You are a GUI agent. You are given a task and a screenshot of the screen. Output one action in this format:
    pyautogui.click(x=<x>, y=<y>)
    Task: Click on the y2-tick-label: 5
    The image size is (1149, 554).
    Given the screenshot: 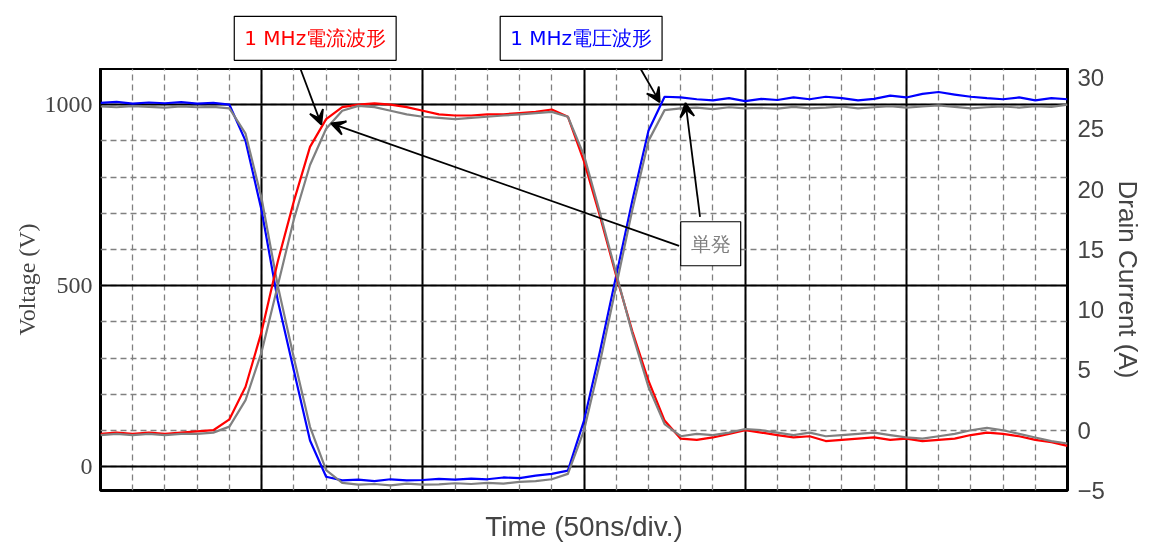 What is the action you would take?
    pyautogui.click(x=1084, y=370)
    